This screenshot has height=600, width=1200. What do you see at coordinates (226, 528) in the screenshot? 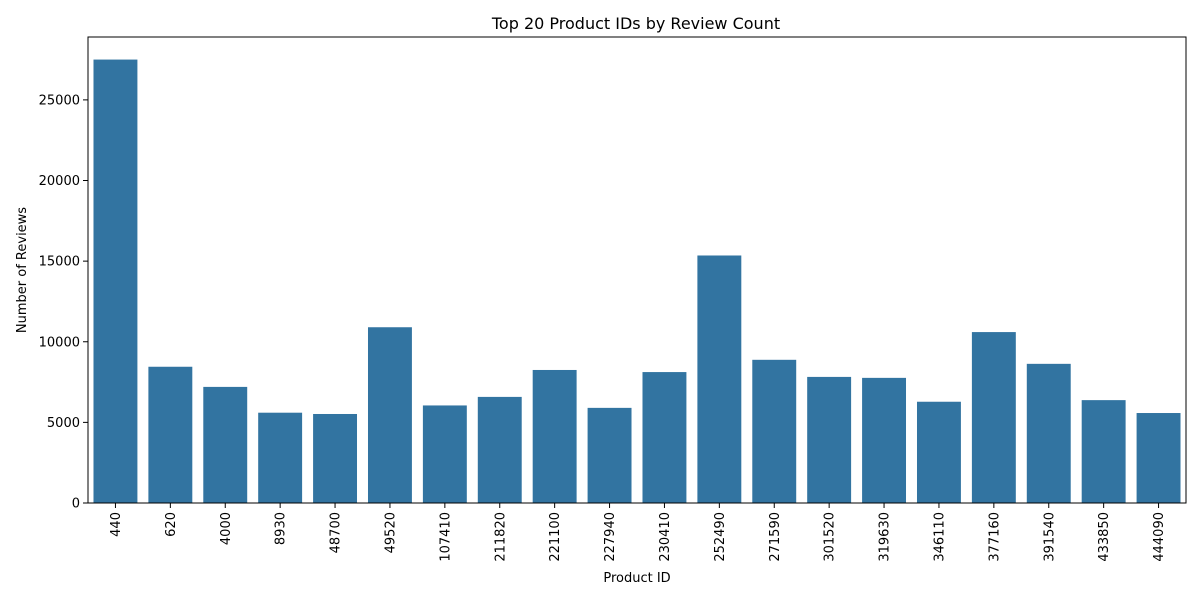
I see `x-tick-label: 4000` at bounding box center [226, 528].